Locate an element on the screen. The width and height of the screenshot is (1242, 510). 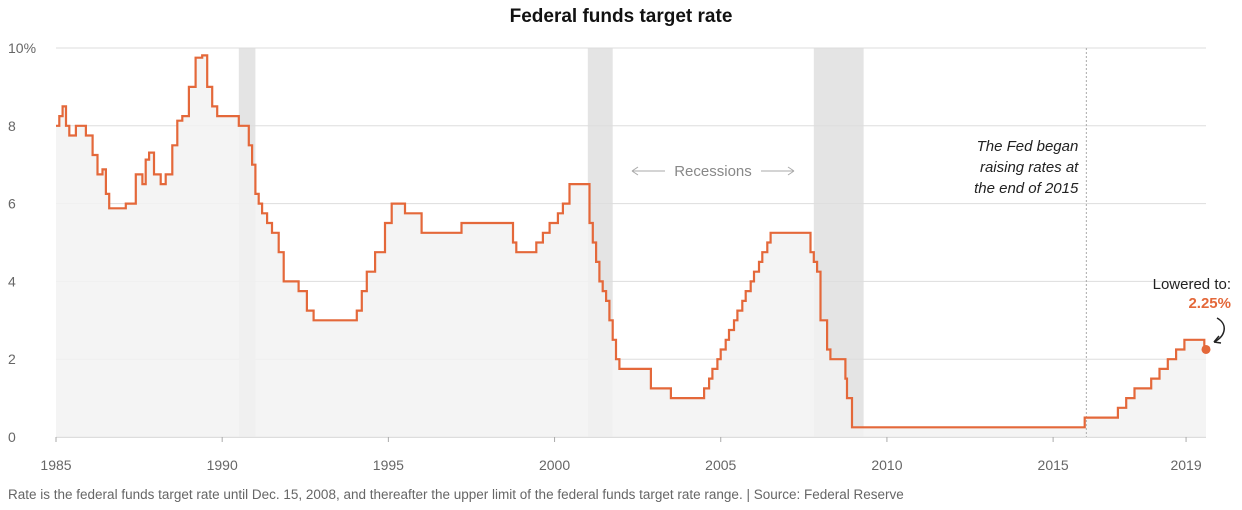
chart-title: Federal funds target rate is located at coordinates (621, 16).